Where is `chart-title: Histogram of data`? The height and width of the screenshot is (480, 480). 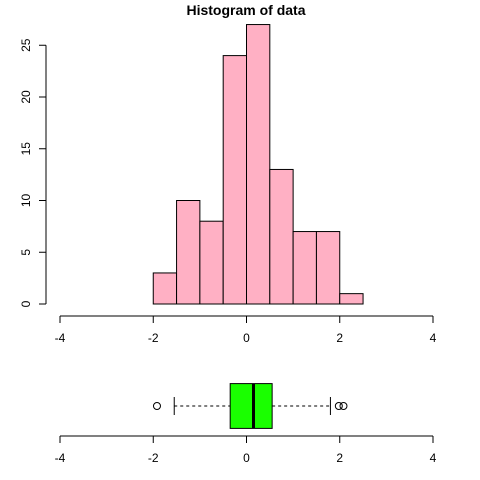
chart-title: Histogram of data is located at coordinates (245, 10).